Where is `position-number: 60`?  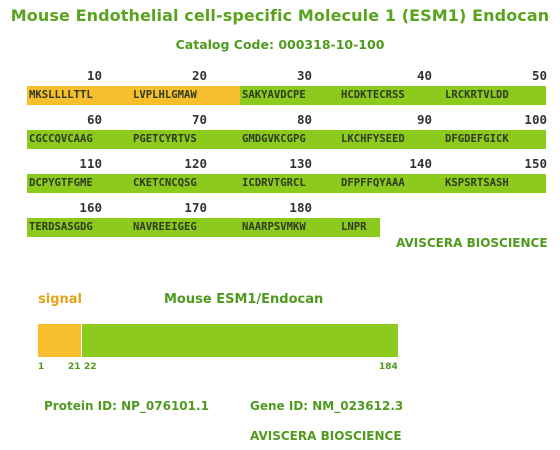 position-number: 60 is located at coordinates (94, 119).